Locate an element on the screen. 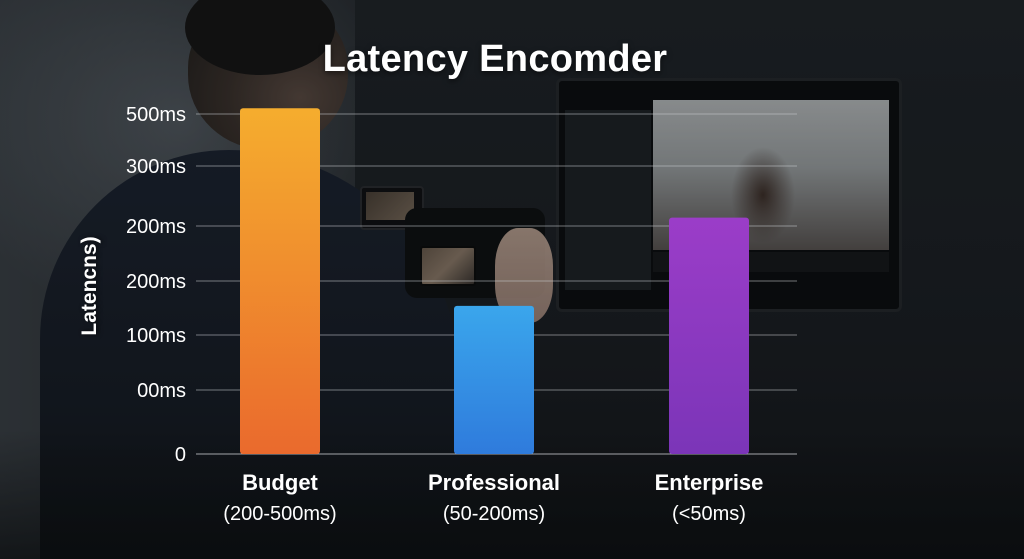  y-tick-label: 500ms is located at coordinates (156, 115).